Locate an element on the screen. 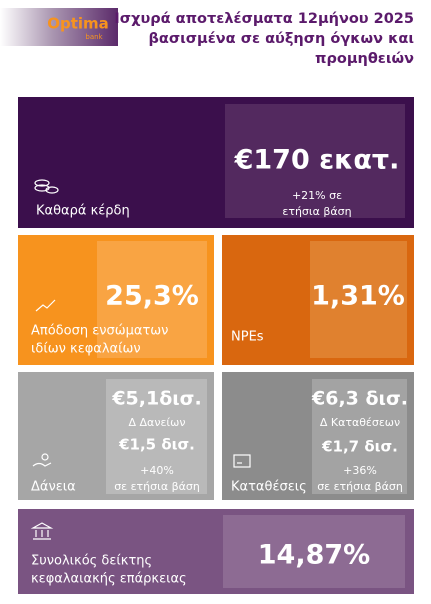 The image size is (431, 604). value: €6,3 δισ. is located at coordinates (359, 399).